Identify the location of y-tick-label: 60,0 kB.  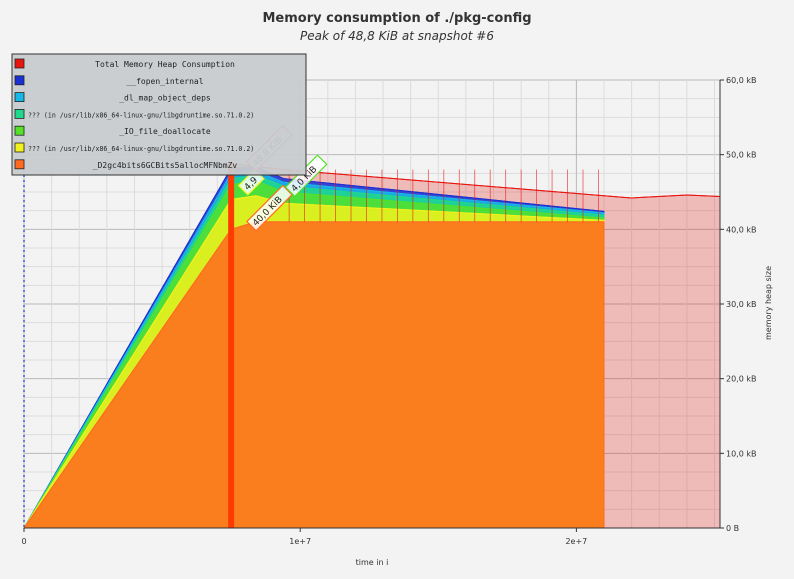
(741, 80).